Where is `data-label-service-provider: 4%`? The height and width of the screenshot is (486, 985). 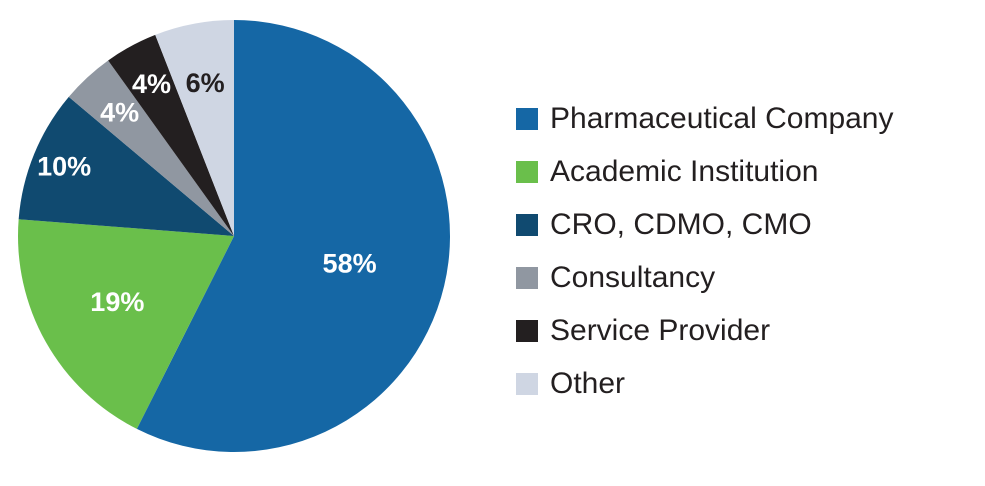
data-label-service-provider: 4% is located at coordinates (151, 84).